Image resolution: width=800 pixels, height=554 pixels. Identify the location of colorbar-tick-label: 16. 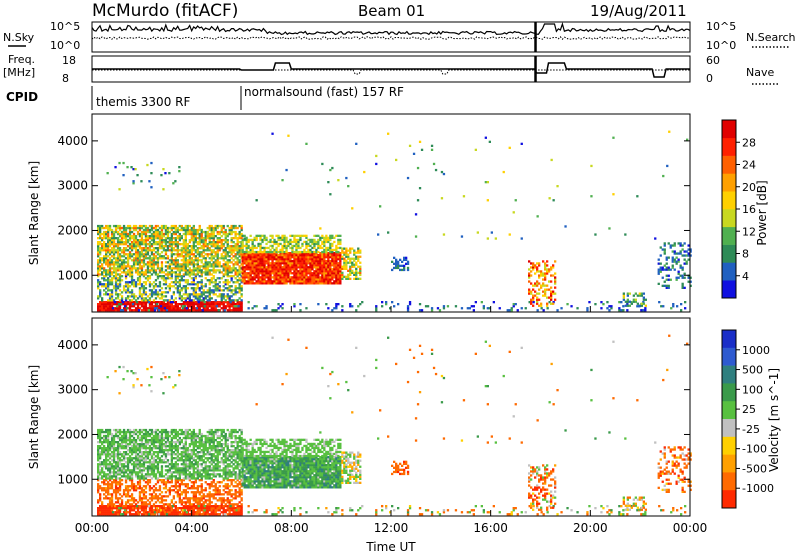
(749, 209).